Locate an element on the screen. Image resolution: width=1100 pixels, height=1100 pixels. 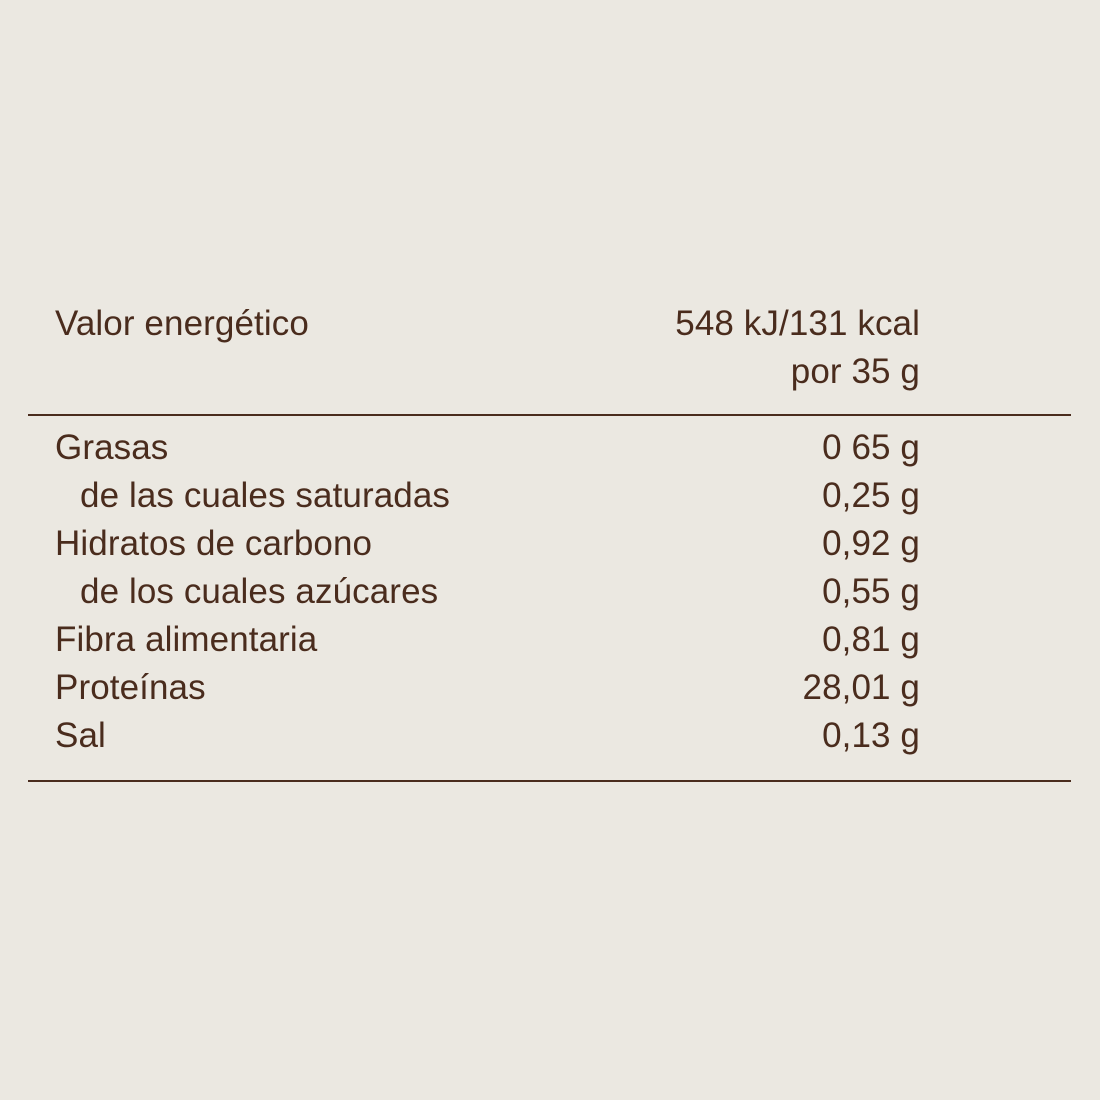
nutrient-value: 0,25 g is located at coordinates (871, 495).